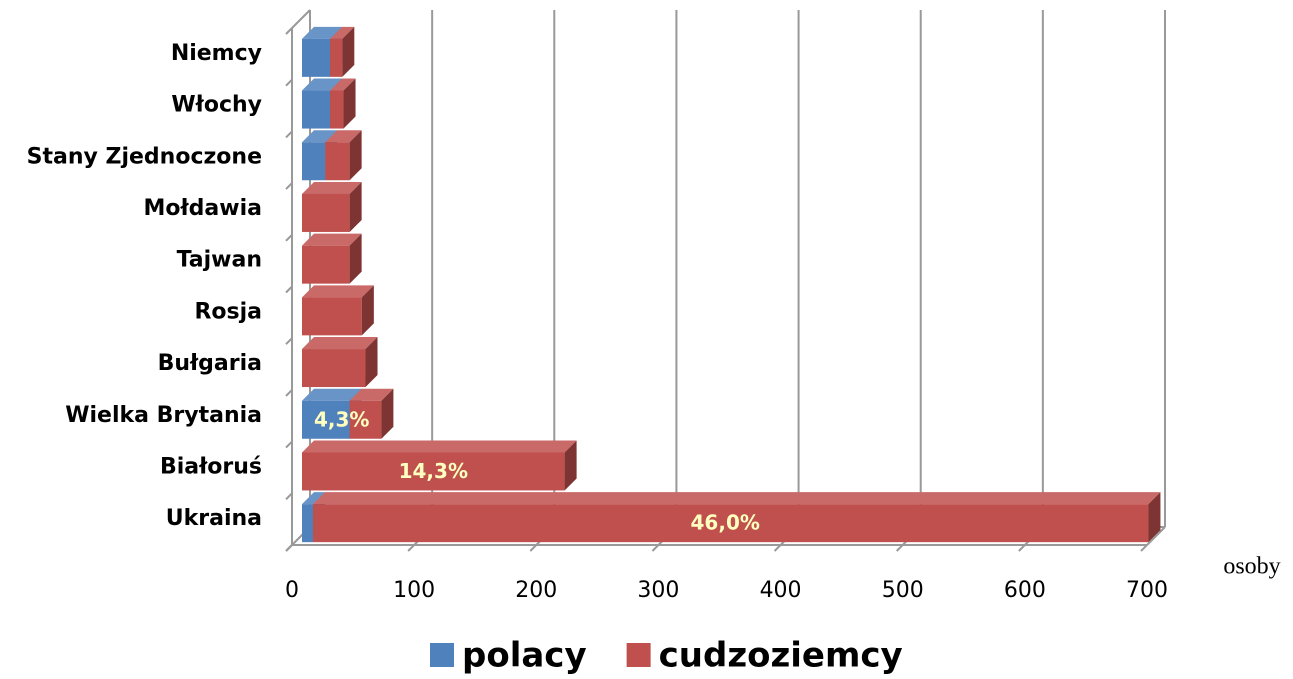  What do you see at coordinates (228, 311) in the screenshot?
I see `y-tick-label: Rosja` at bounding box center [228, 311].